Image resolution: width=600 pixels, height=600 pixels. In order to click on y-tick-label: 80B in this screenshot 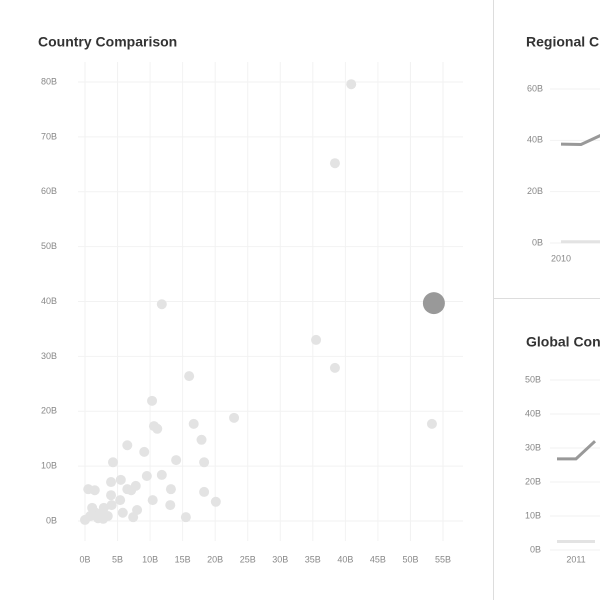, I will do `click(49, 81)`.